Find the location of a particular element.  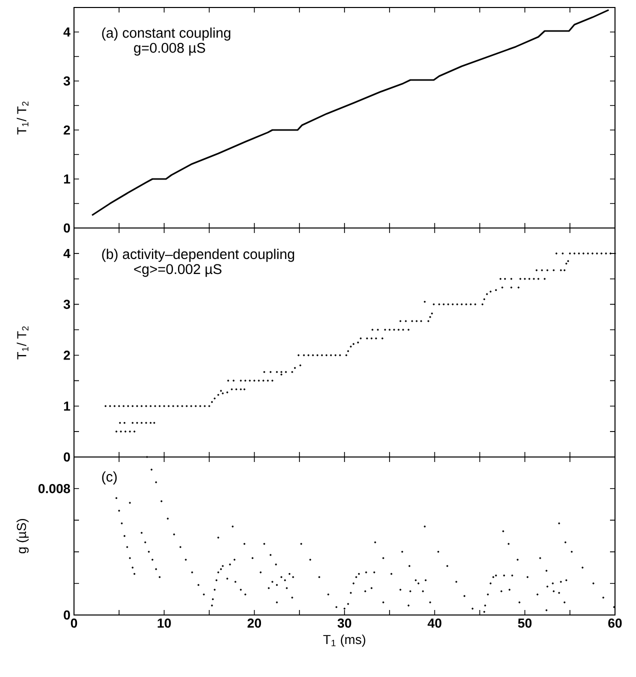

x-axis-title: T$_{1}$ (ms) is located at coordinates (344, 640).